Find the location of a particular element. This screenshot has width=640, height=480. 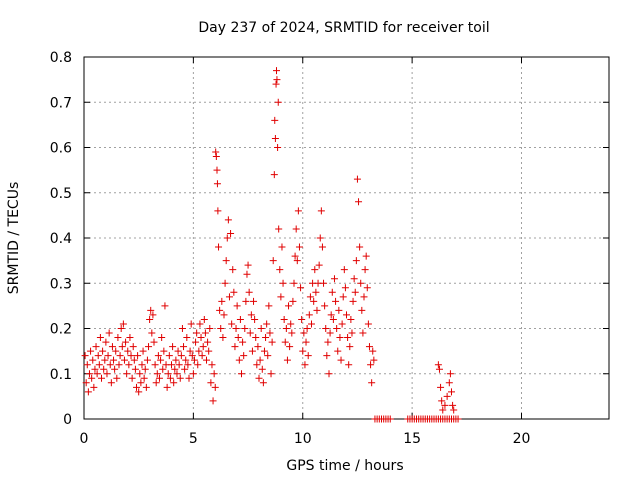

y-tick-label: 0.7 is located at coordinates (61, 103).